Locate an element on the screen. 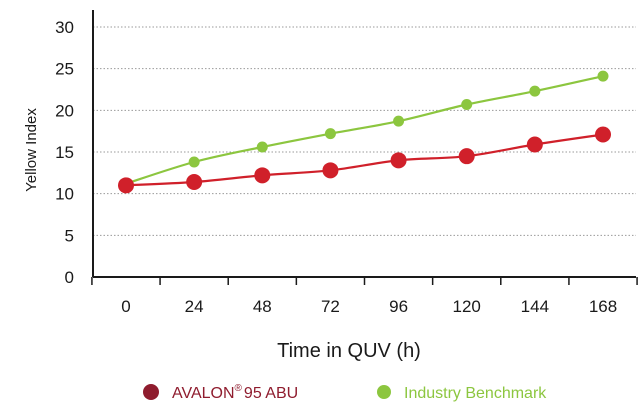 The width and height of the screenshot is (640, 406). legend-marker-benchmark is located at coordinates (384, 392).